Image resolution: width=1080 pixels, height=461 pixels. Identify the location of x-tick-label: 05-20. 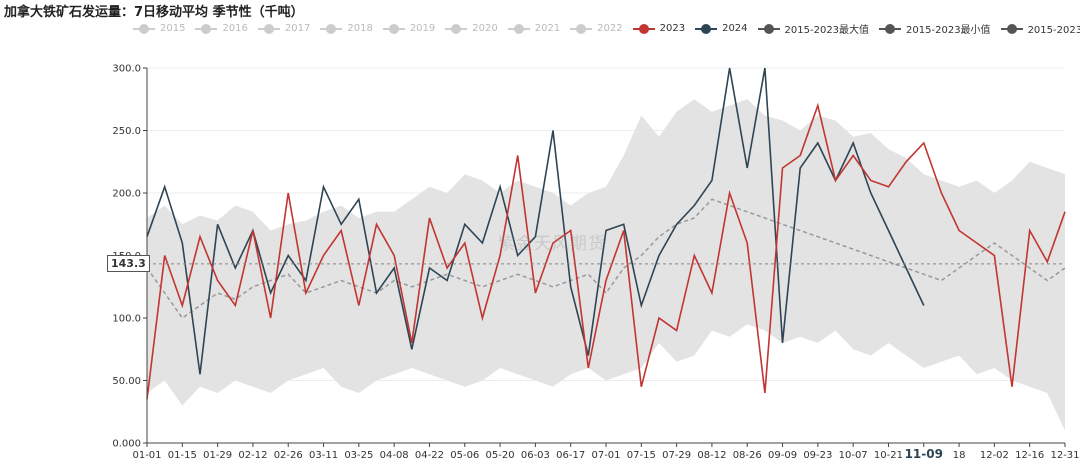
(500, 455).